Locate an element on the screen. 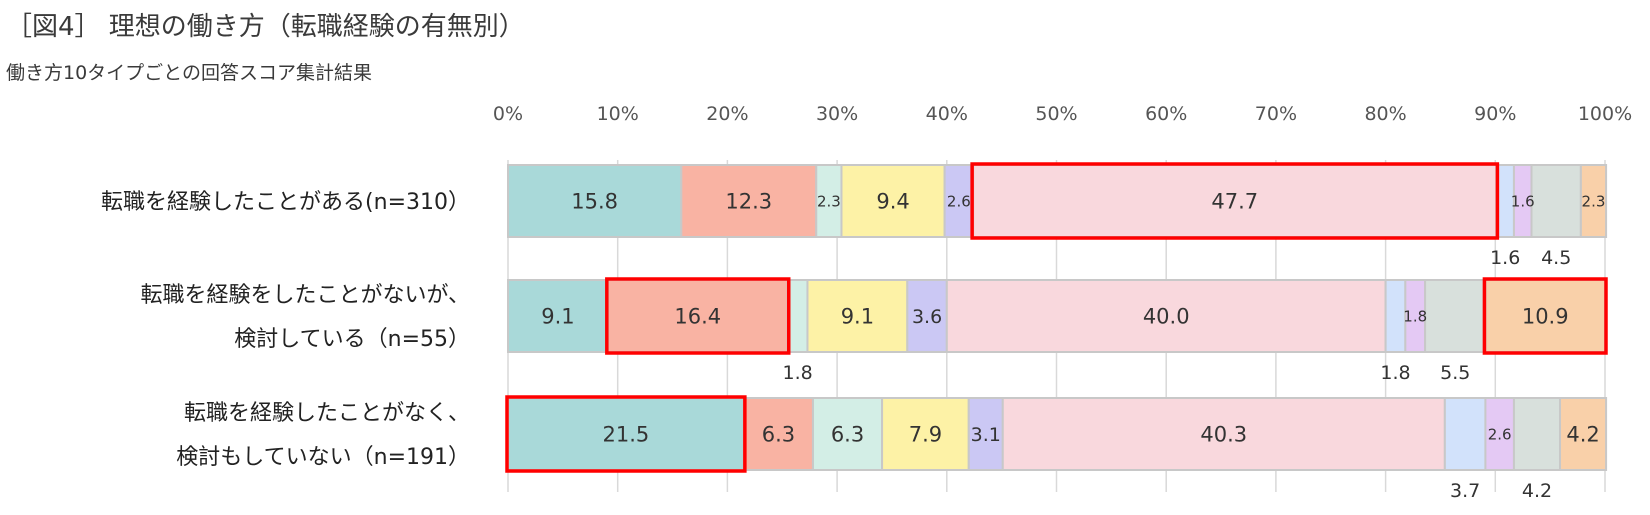 The image size is (1650, 515). chart-title: ［図4］ 理想の働き方（転職経験の有無別） is located at coordinates (265, 27).